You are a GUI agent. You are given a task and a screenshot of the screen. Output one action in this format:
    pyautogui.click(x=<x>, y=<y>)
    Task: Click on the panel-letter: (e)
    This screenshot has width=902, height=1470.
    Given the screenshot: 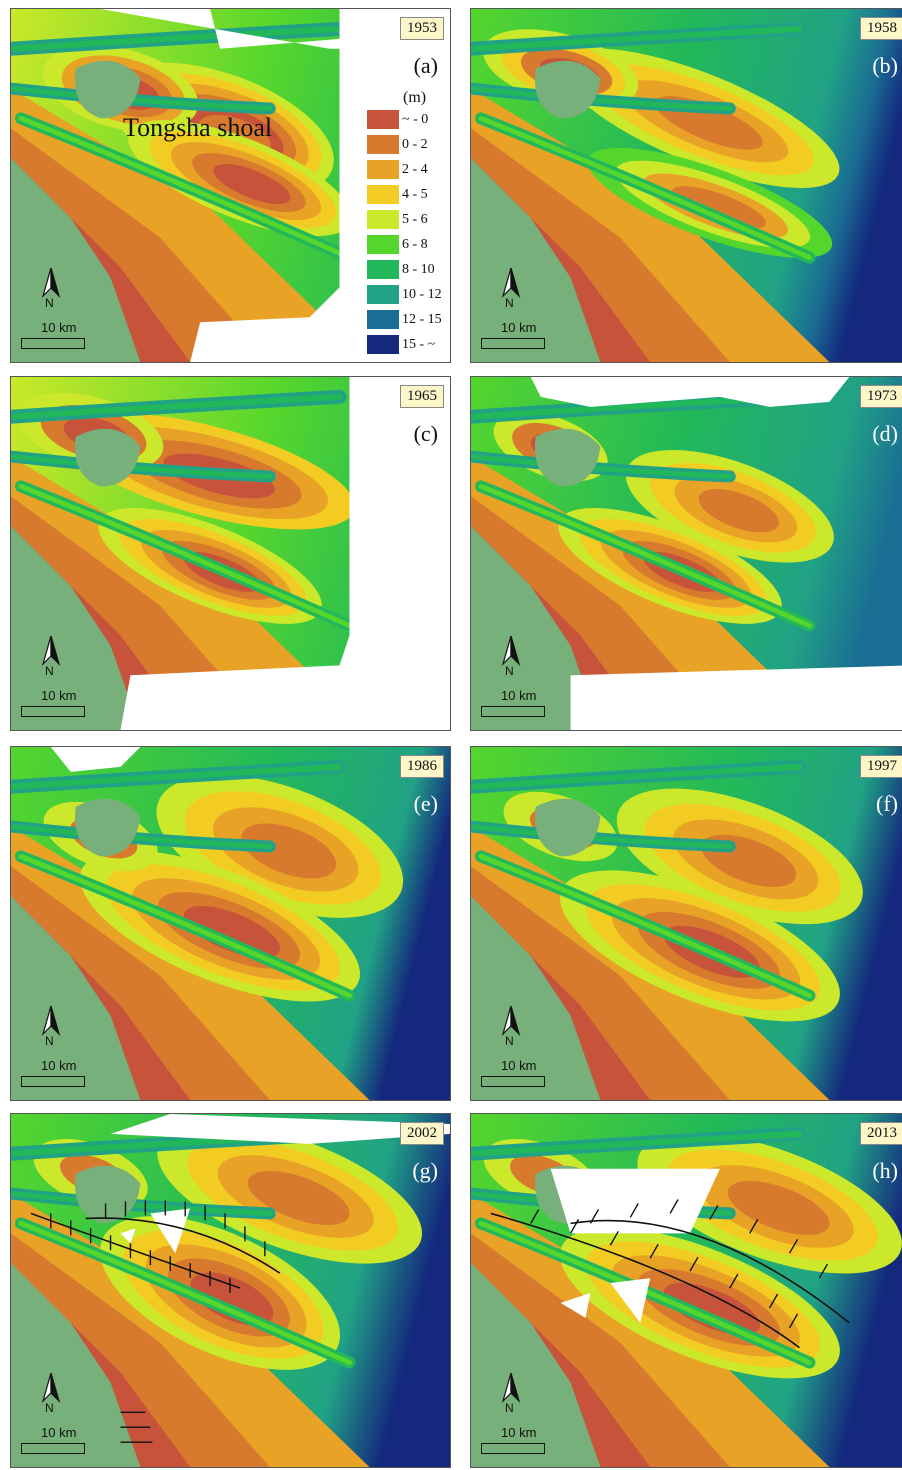 What is the action you would take?
    pyautogui.click(x=425, y=803)
    